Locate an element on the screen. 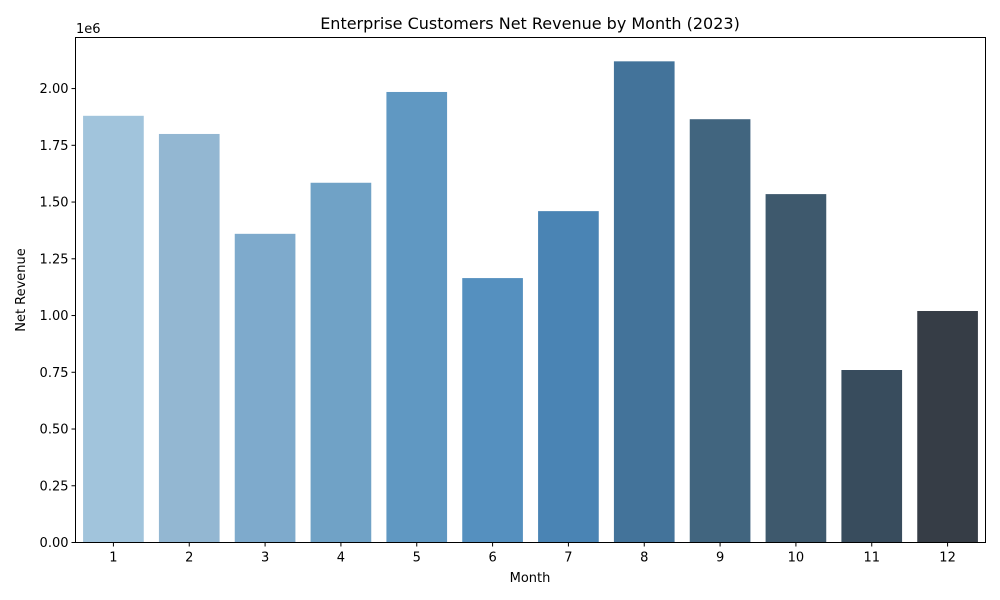 Image resolution: width=1000 pixels, height=600 pixels. x-ticks-group: 1 2 3 4 5 6 7 8 9 10 11 12 is located at coordinates (532, 554).